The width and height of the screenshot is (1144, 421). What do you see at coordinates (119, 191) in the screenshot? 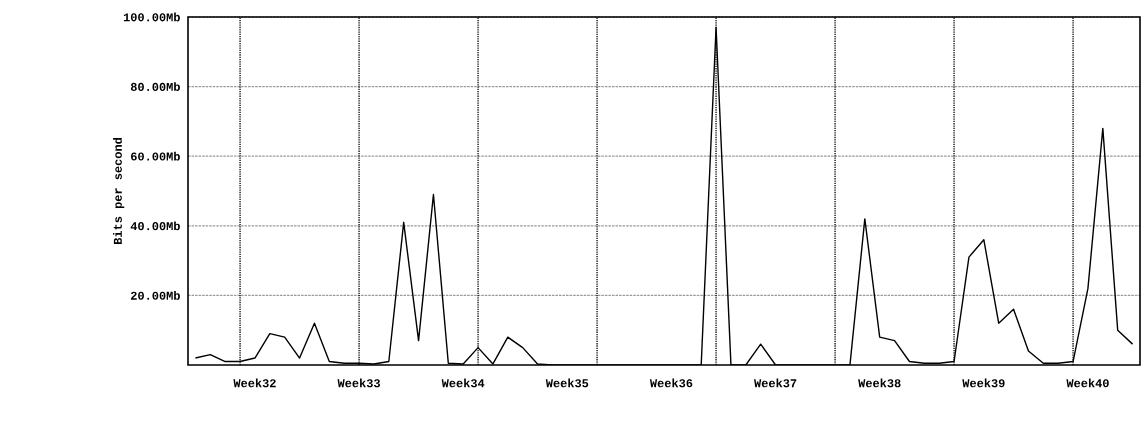
I see `y-axis-title: Bits per second` at bounding box center [119, 191].